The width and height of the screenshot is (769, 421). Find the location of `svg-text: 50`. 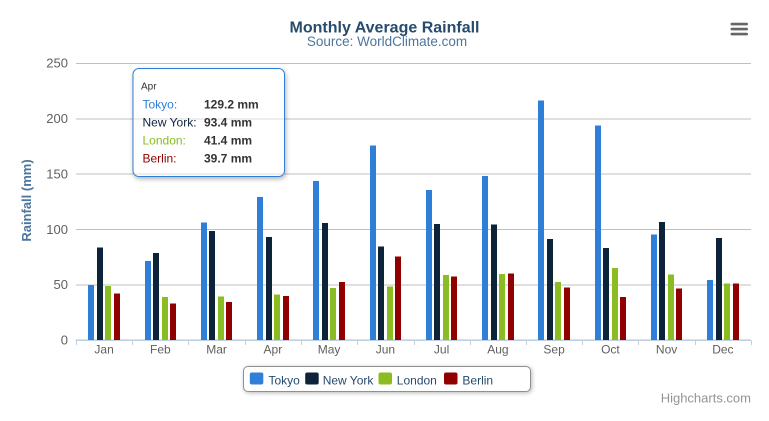

svg-text: 50 is located at coordinates (61, 284).